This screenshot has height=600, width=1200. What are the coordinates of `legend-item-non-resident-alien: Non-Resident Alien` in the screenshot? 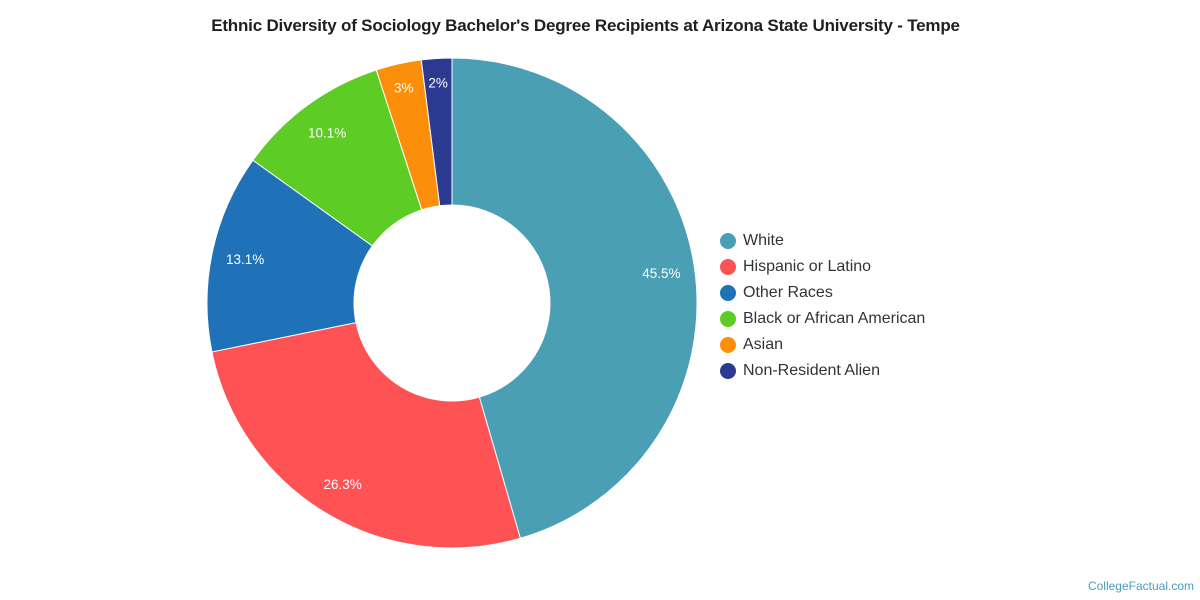 It's located at (822, 371).